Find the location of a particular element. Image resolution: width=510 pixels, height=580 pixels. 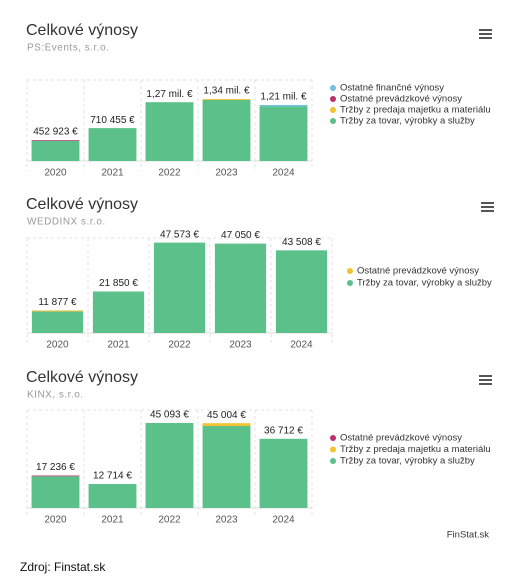

value-label: 1,34 mil. € is located at coordinates (226, 91).